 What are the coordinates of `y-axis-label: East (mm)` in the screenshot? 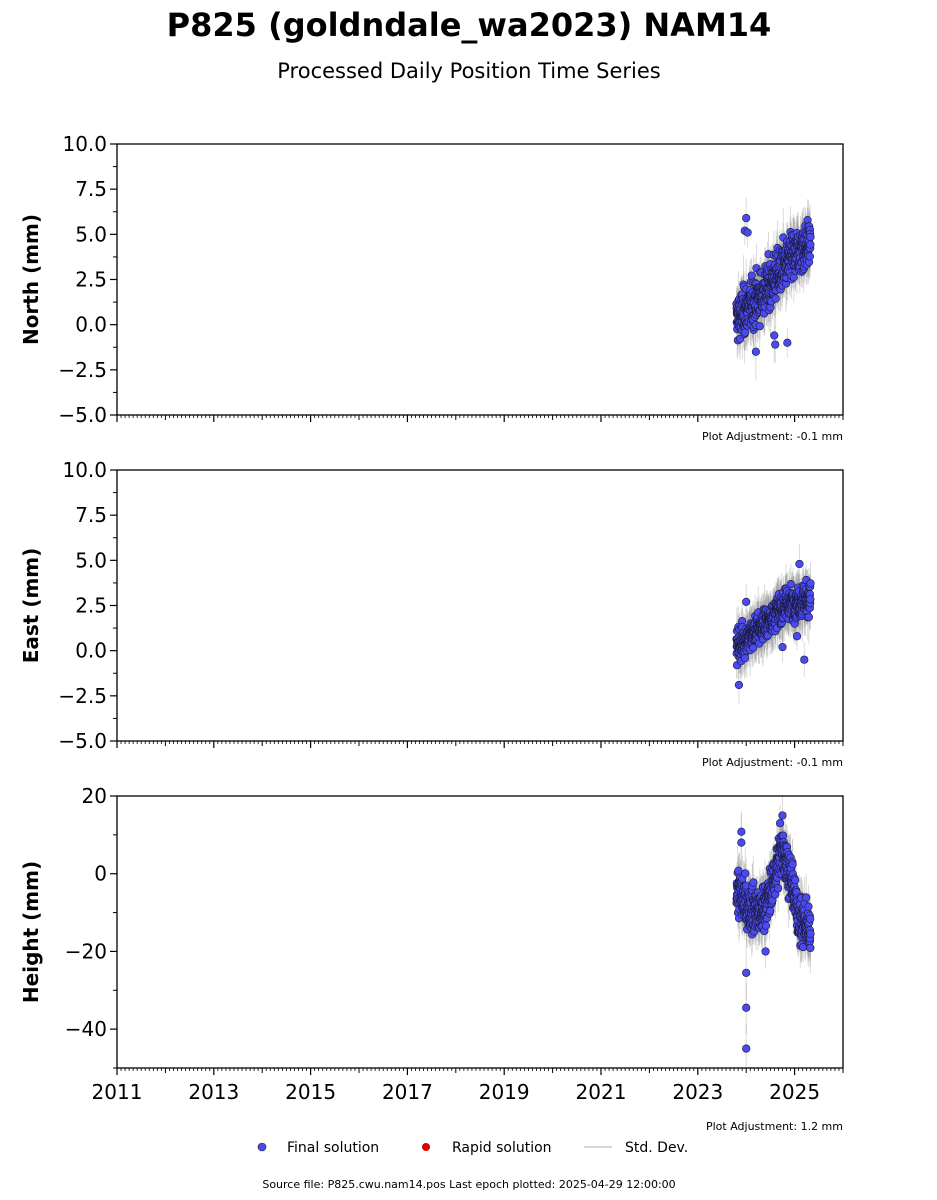 It's located at (31, 606).